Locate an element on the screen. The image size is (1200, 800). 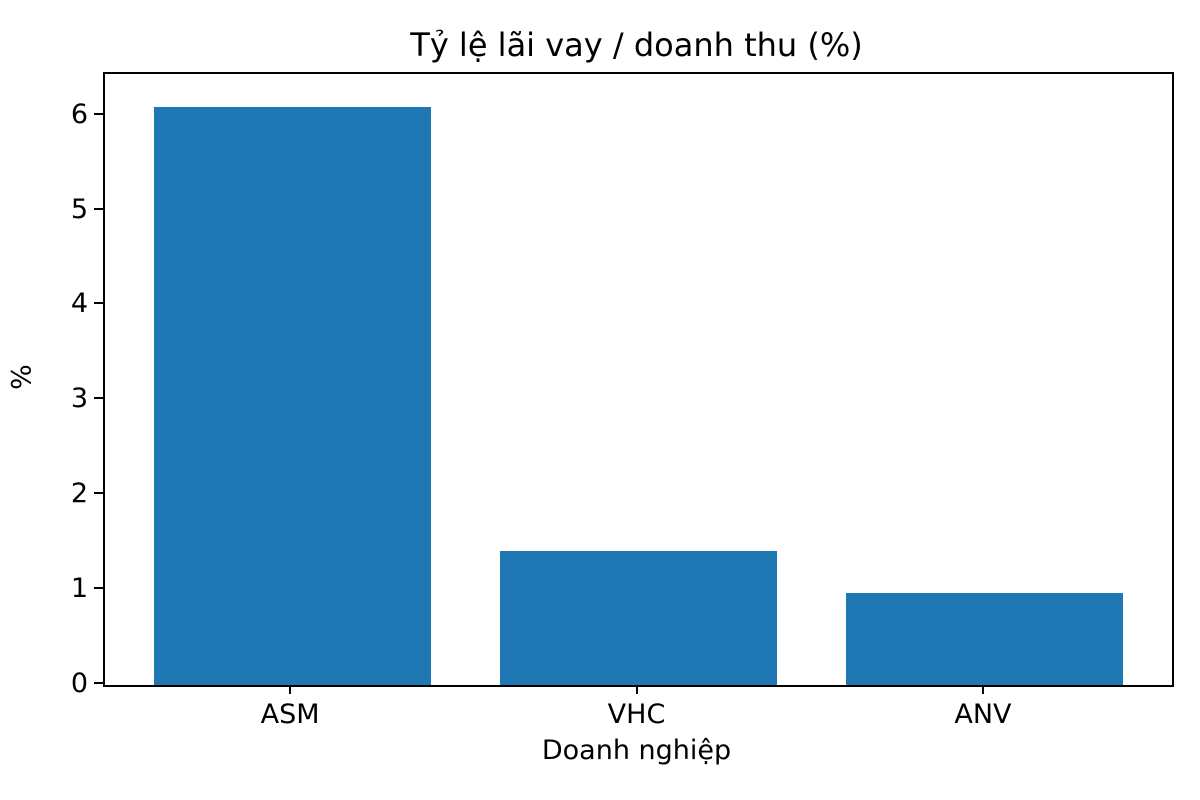
x-tick-label: VHC is located at coordinates (636, 714).